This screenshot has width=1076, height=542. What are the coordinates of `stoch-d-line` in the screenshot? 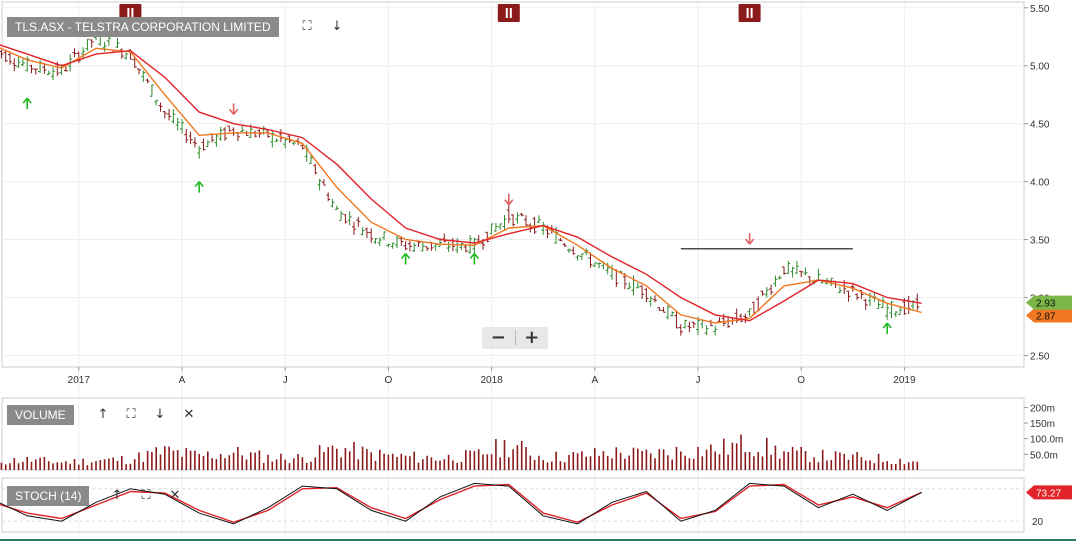 It's located at (461, 503).